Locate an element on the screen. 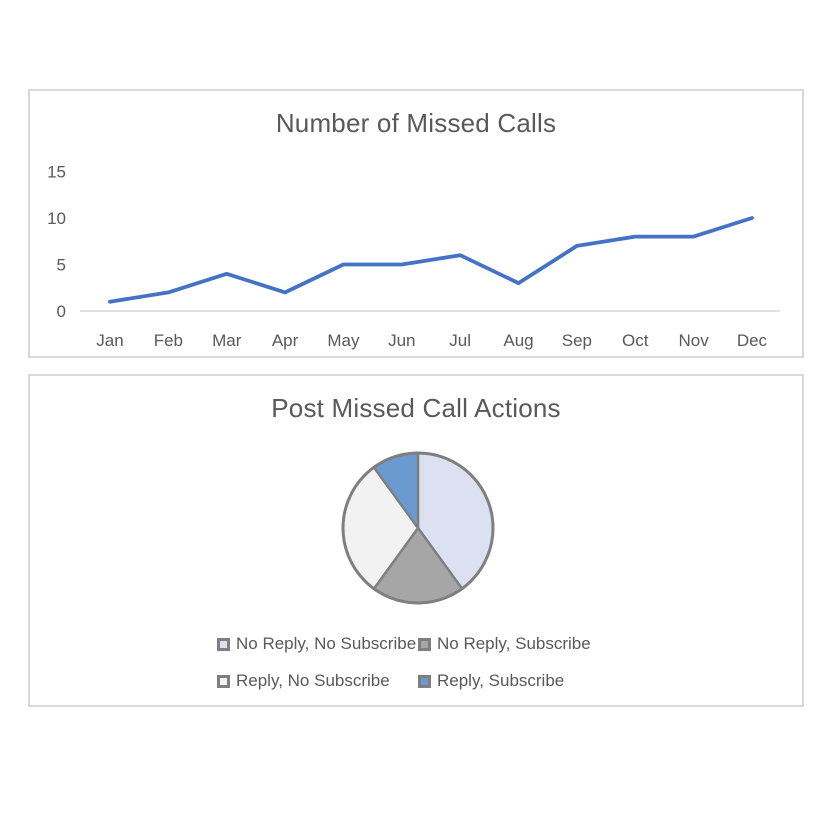  line-series-missed-calls is located at coordinates (431, 260).